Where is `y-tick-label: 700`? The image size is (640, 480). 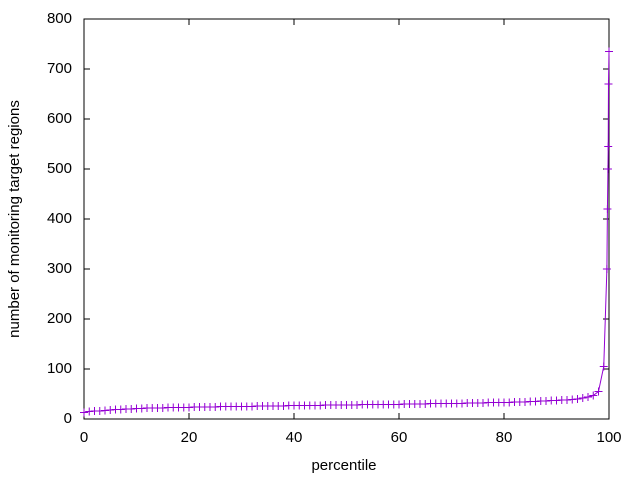
y-tick-label: 700 is located at coordinates (59, 68).